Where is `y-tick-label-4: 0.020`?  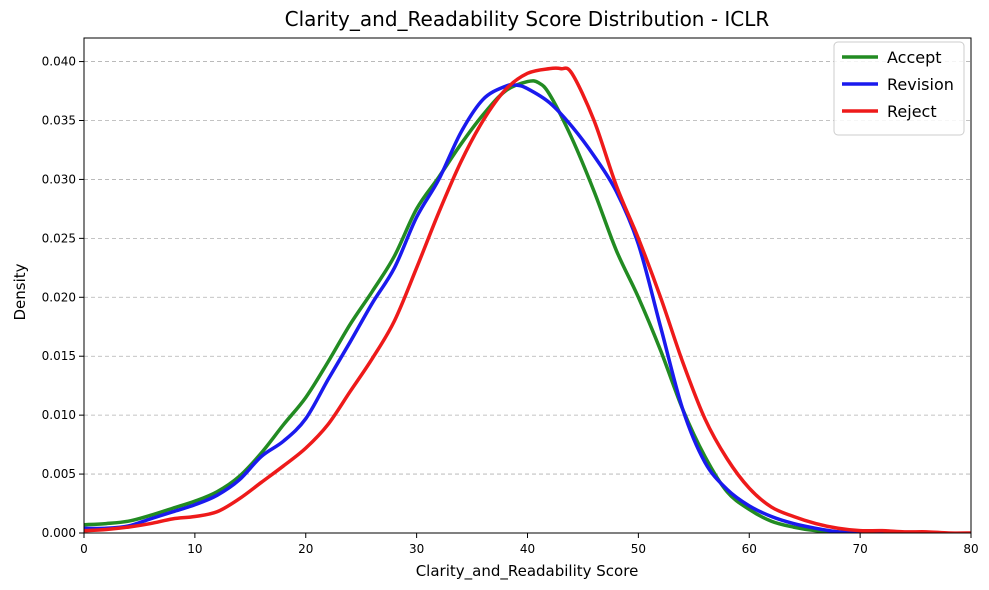 y-tick-label-4: 0.020 is located at coordinates (59, 297).